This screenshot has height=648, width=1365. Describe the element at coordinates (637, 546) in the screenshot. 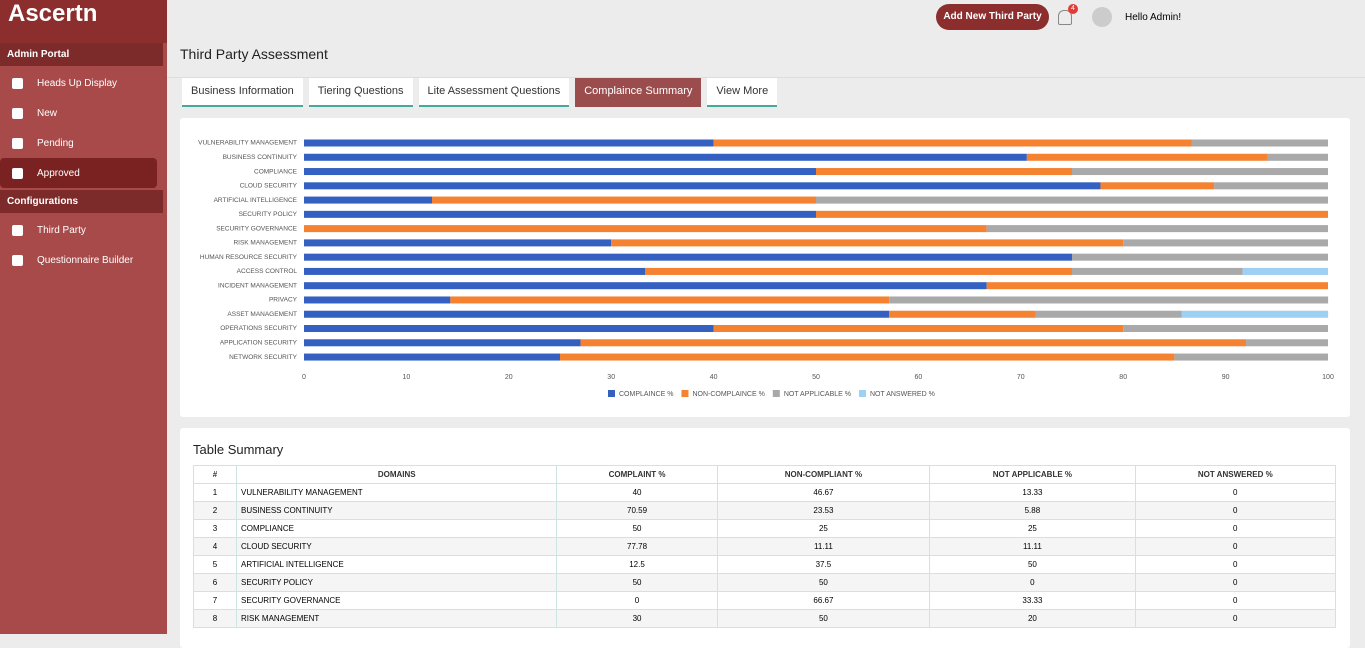

I see `table-cell: 77.78` at that location.